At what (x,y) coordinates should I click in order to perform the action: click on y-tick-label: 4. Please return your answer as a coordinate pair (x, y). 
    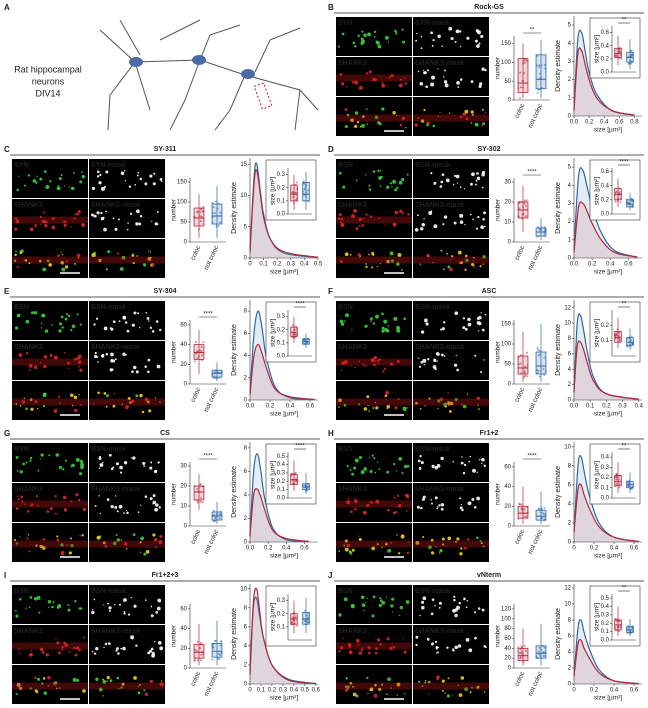
    Looking at the image, I should click on (570, 504).